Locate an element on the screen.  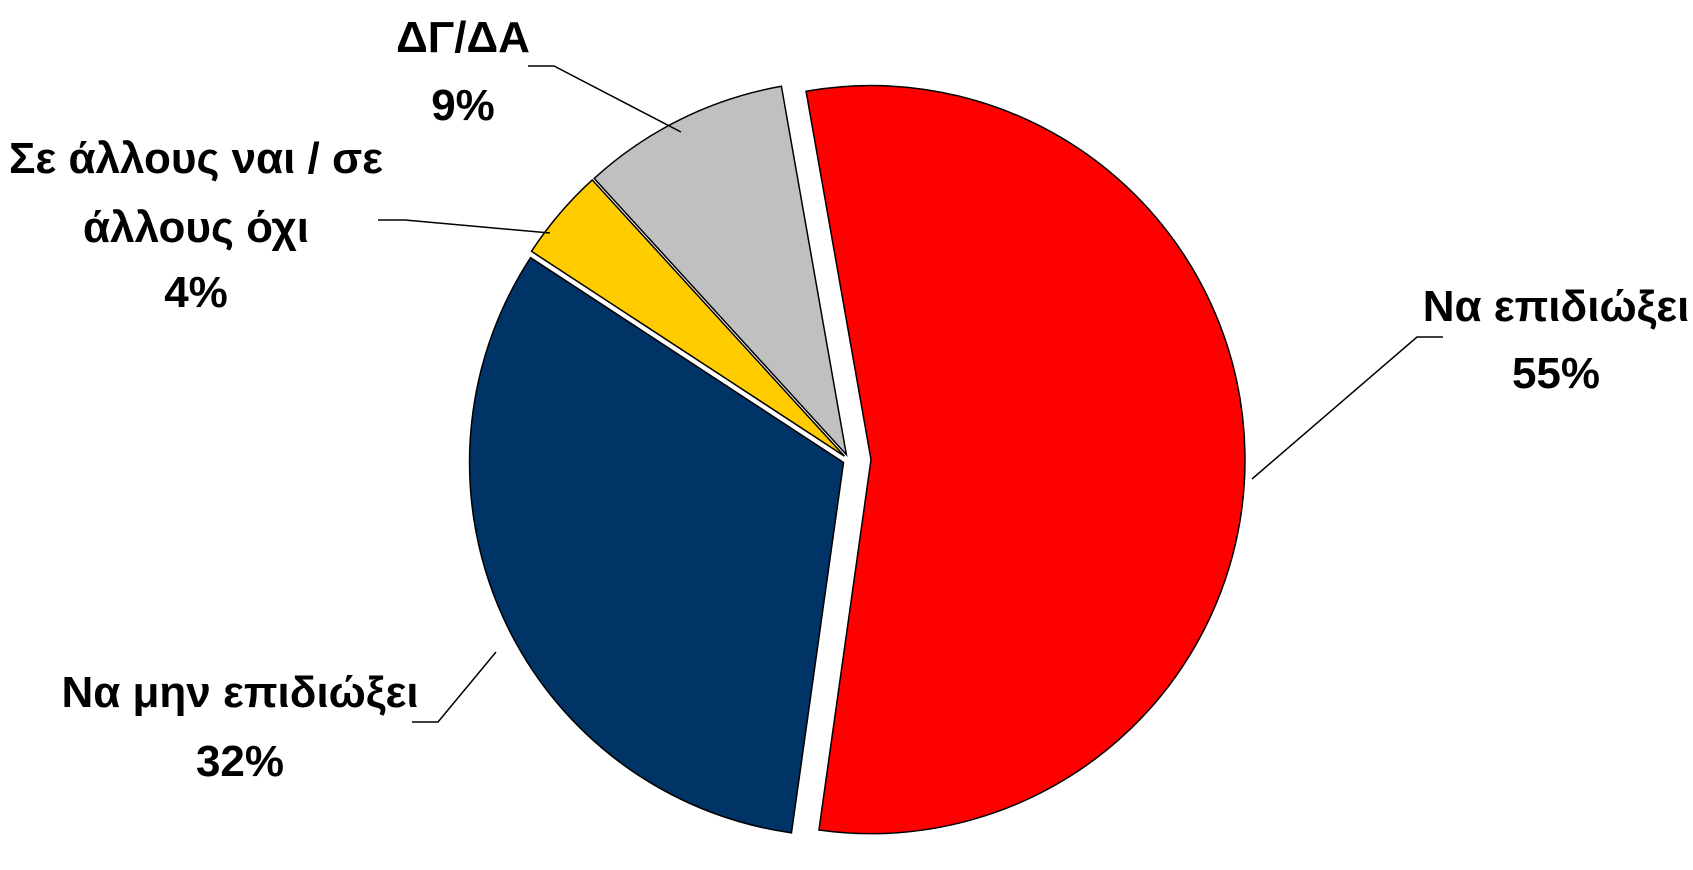
pie-slice-na-min-epididoxei is located at coordinates (656, 545).